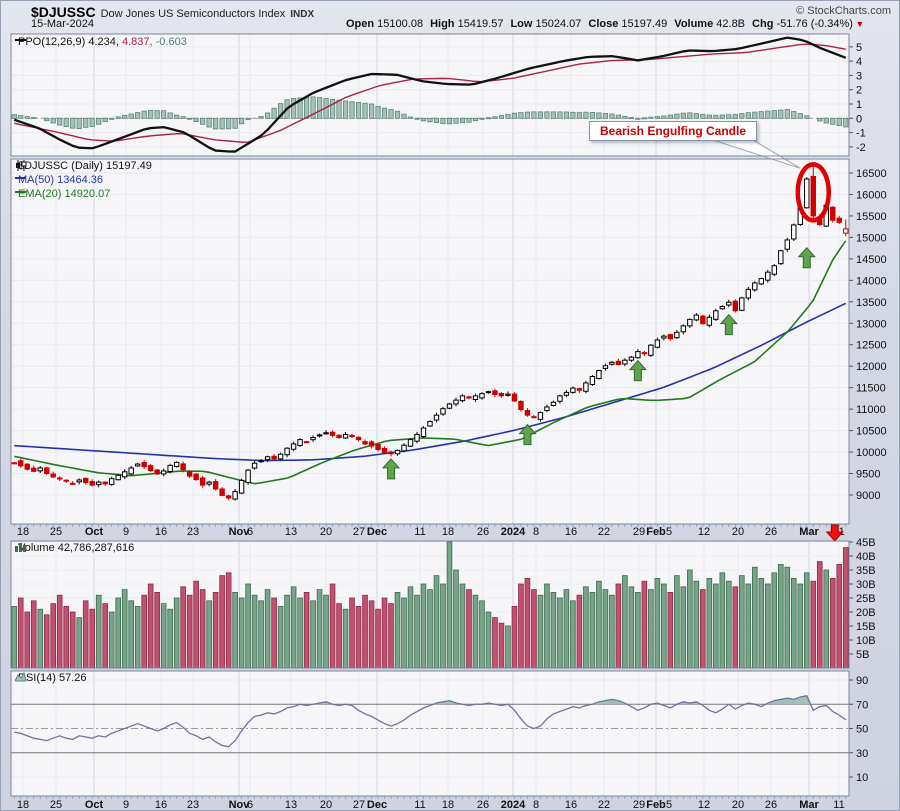  What do you see at coordinates (656, 805) in the screenshot?
I see `date-label: Feb` at bounding box center [656, 805].